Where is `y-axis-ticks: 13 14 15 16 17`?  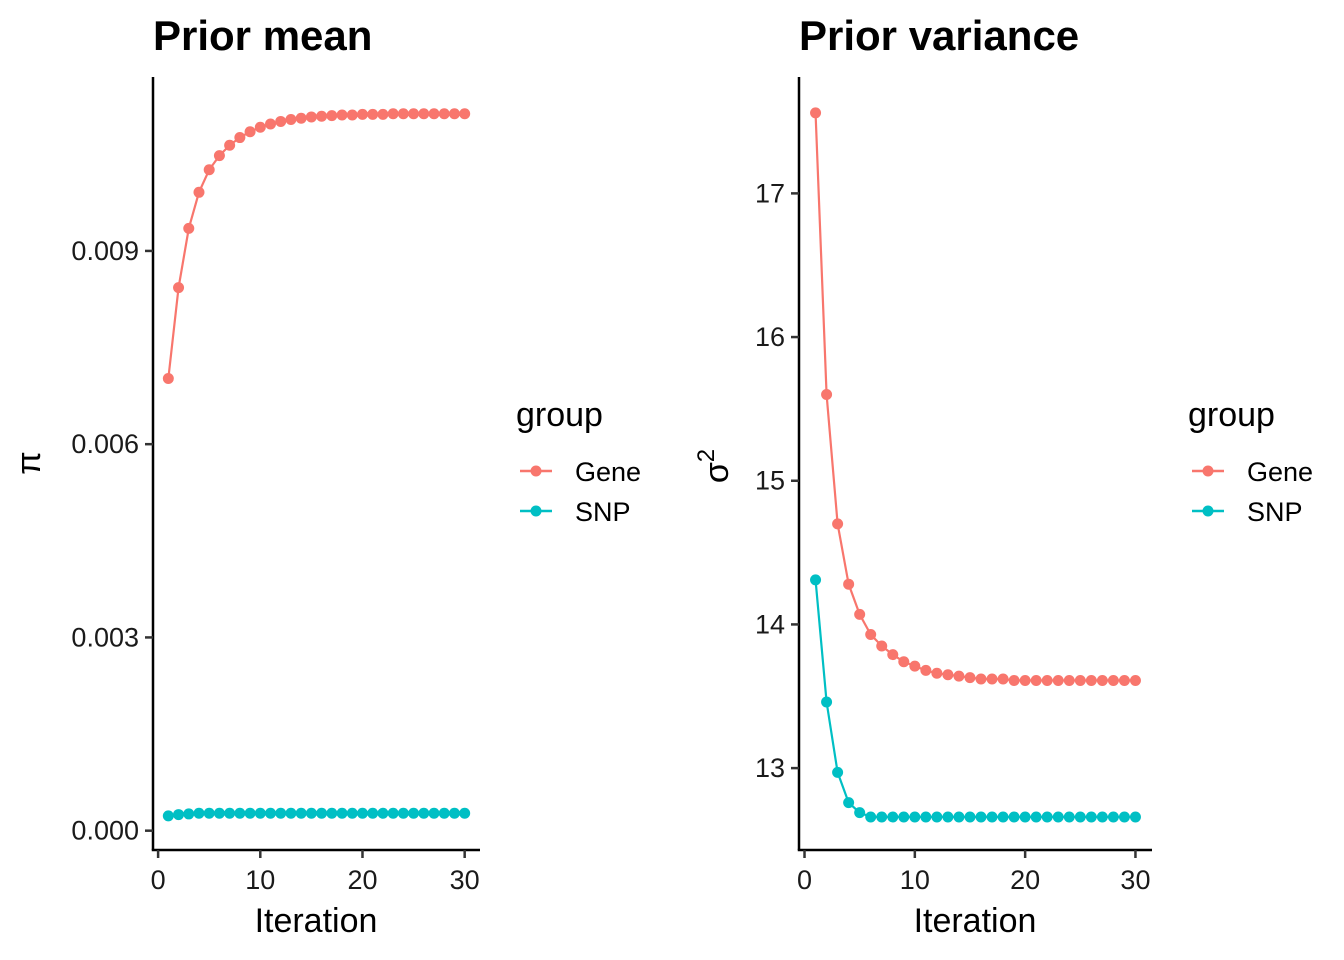 y-axis-ticks: 13 14 15 16 17 is located at coordinates (777, 480).